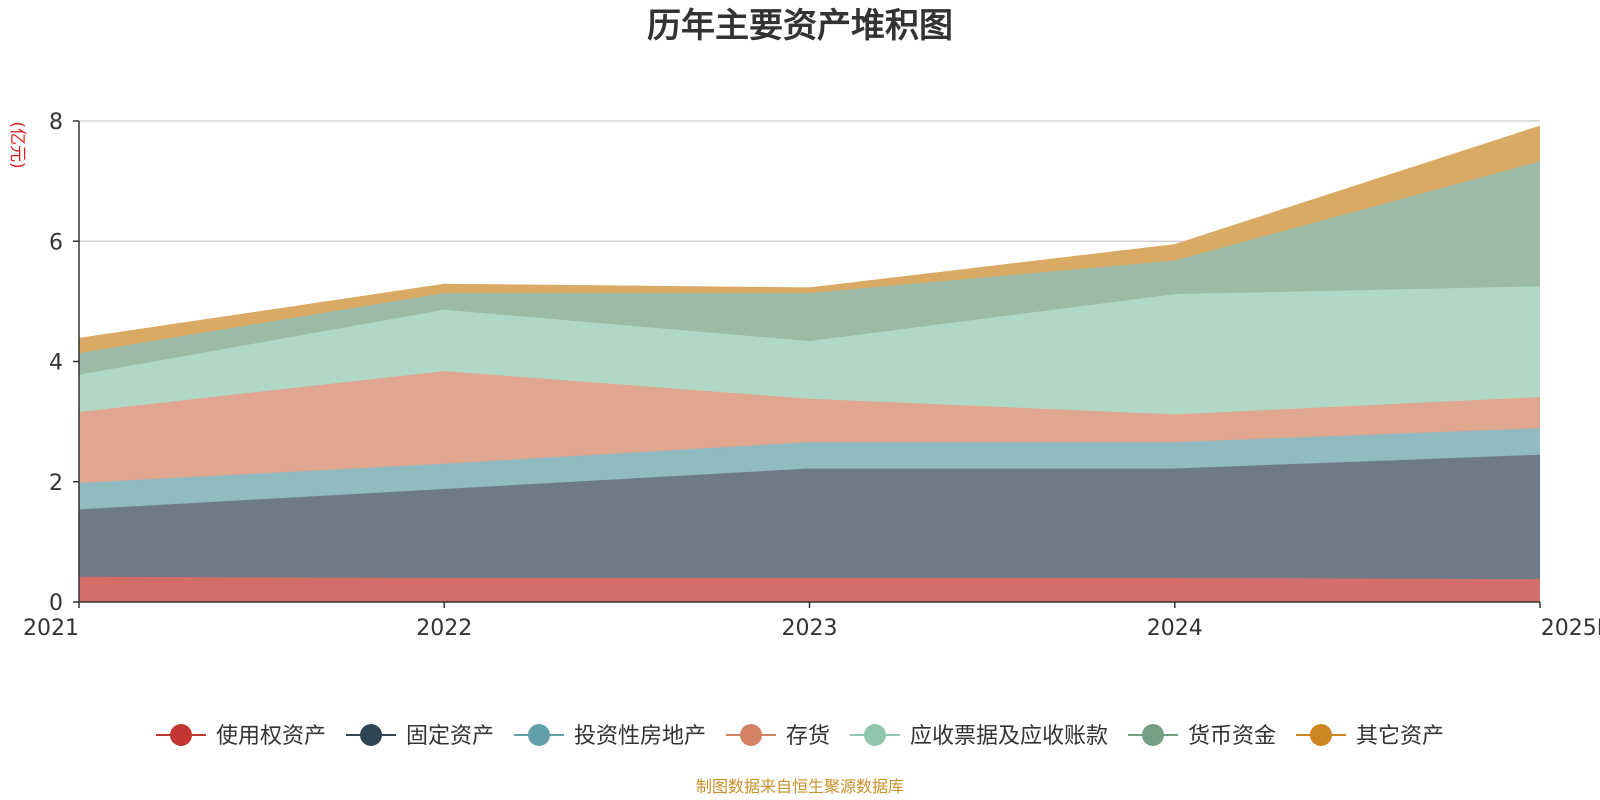  Describe the element at coordinates (800, 786) in the screenshot. I see `data-source-note: 制图数据来自恒生聚源数据库` at that location.